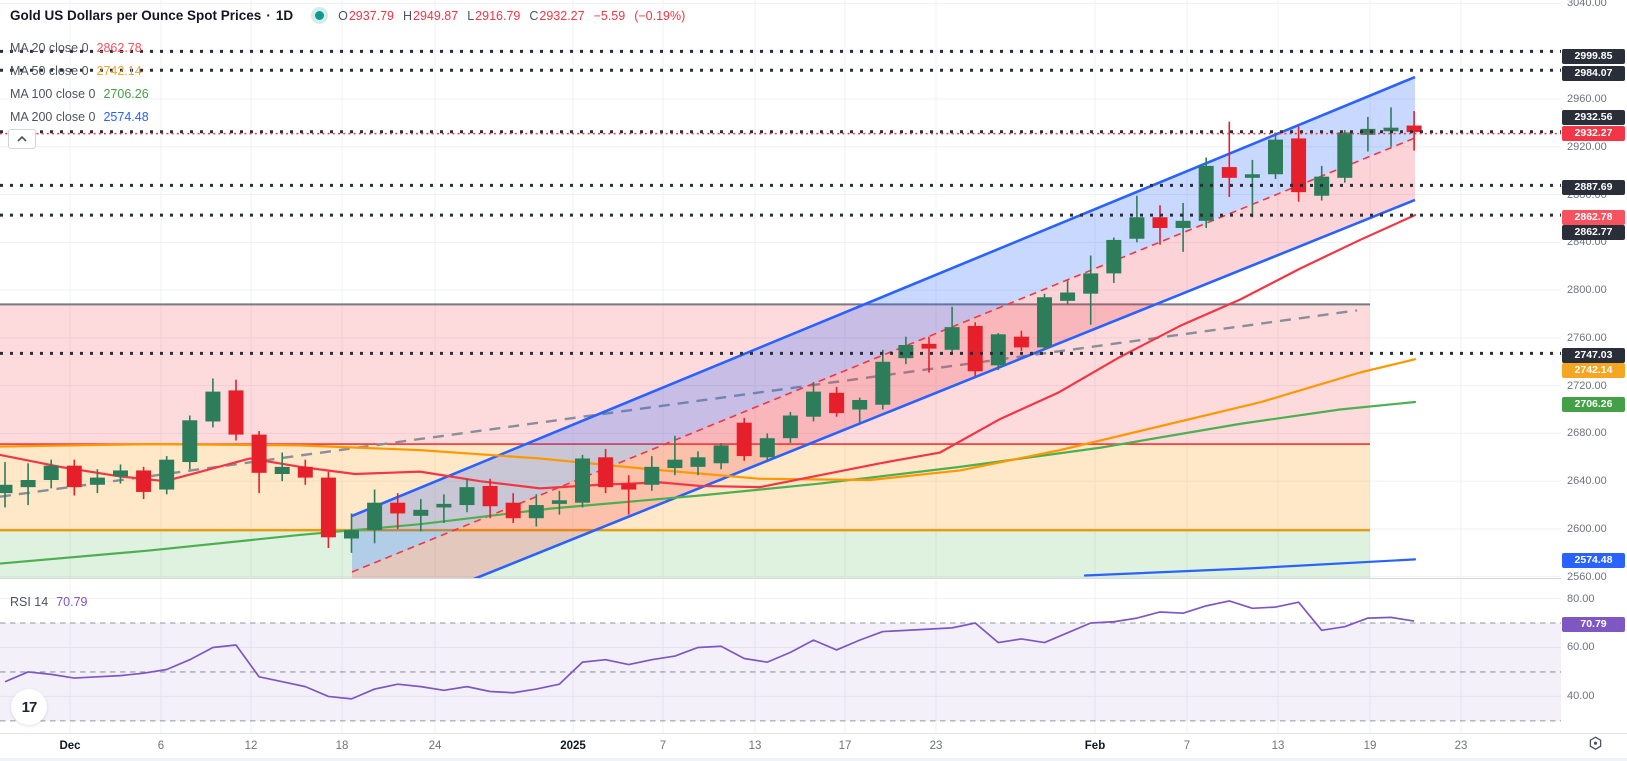  What do you see at coordinates (119, 71) in the screenshot?
I see `ma50-value: 2742.14` at bounding box center [119, 71].